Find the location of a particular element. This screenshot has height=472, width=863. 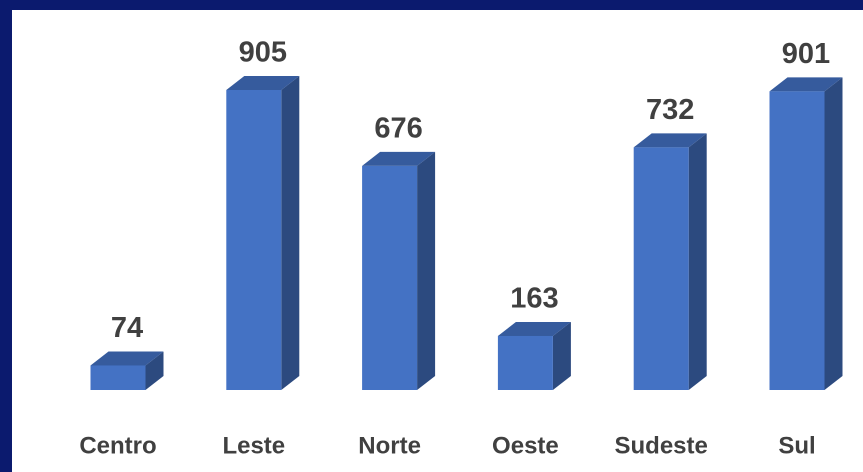

data-label: 732 is located at coordinates (670, 110).